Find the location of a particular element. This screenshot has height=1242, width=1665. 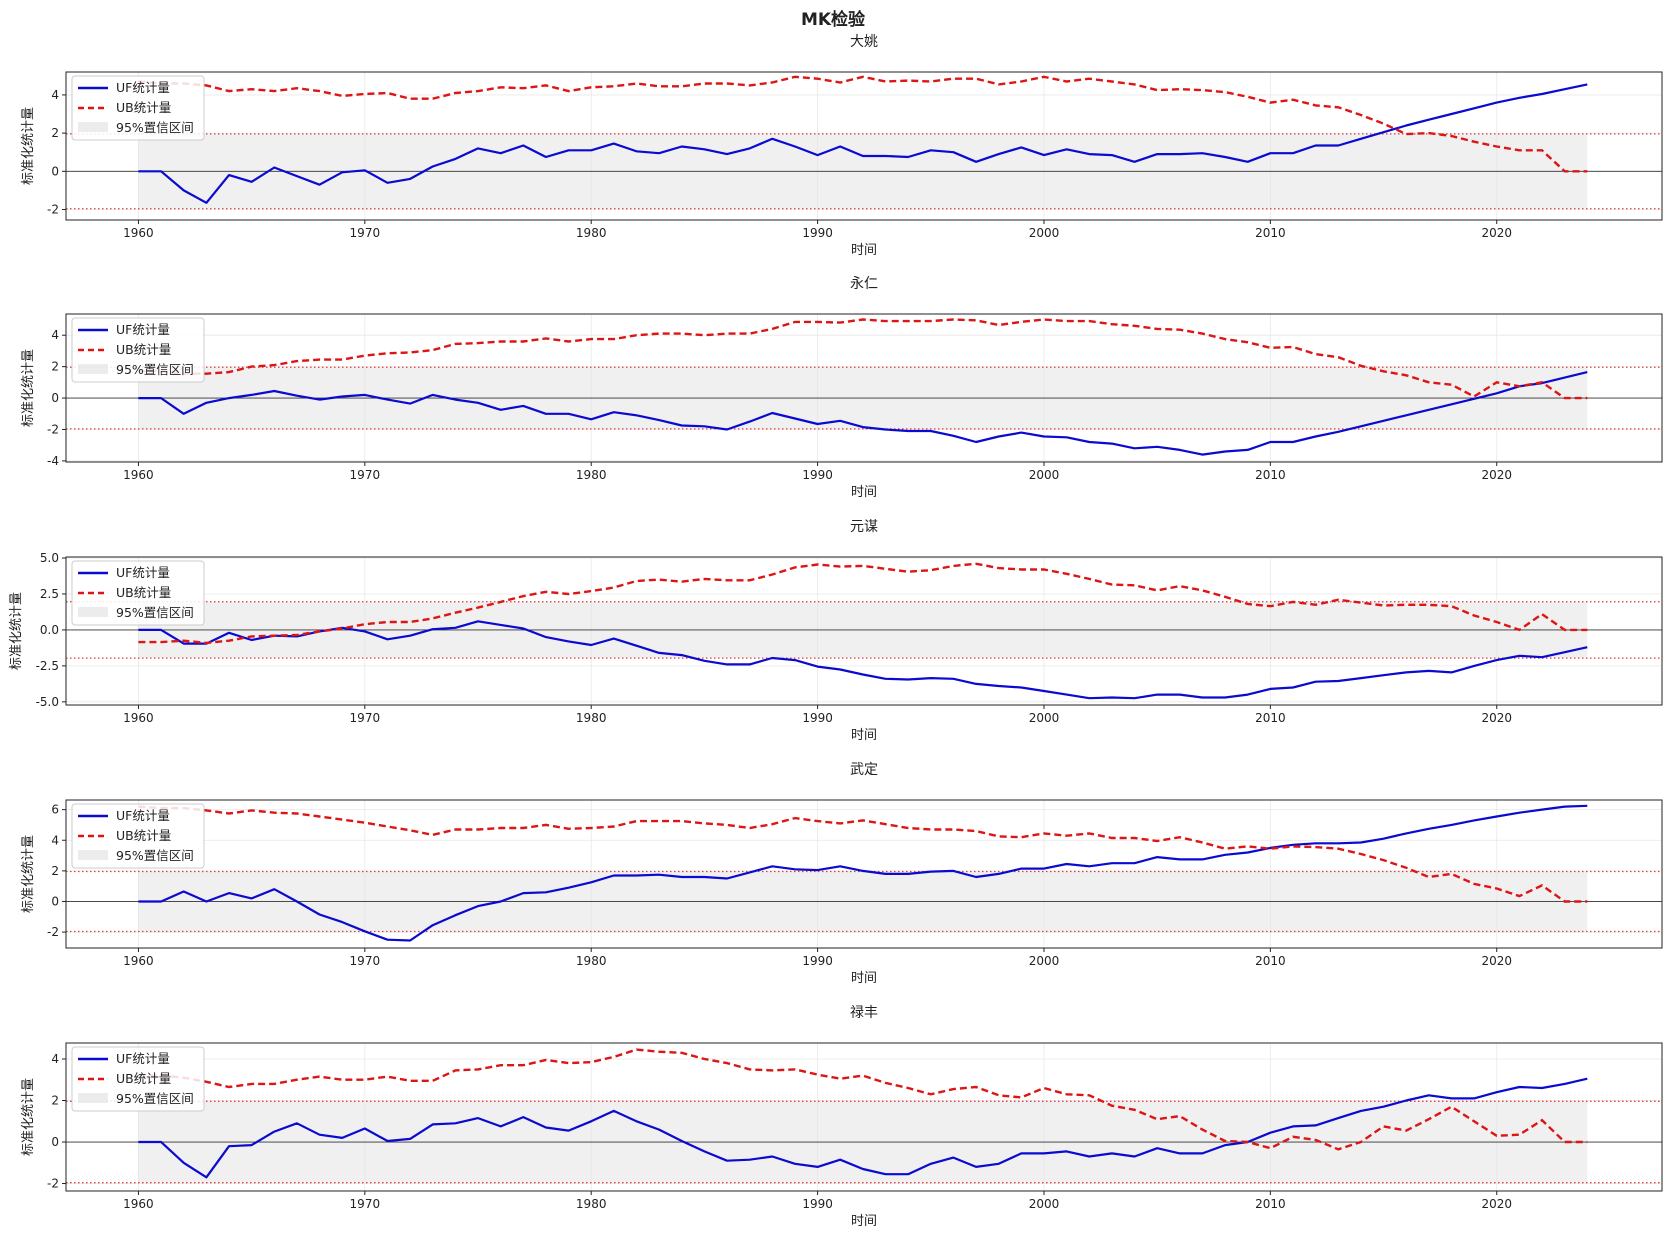

y-tick-label: 2.5 is located at coordinates (49, 594).